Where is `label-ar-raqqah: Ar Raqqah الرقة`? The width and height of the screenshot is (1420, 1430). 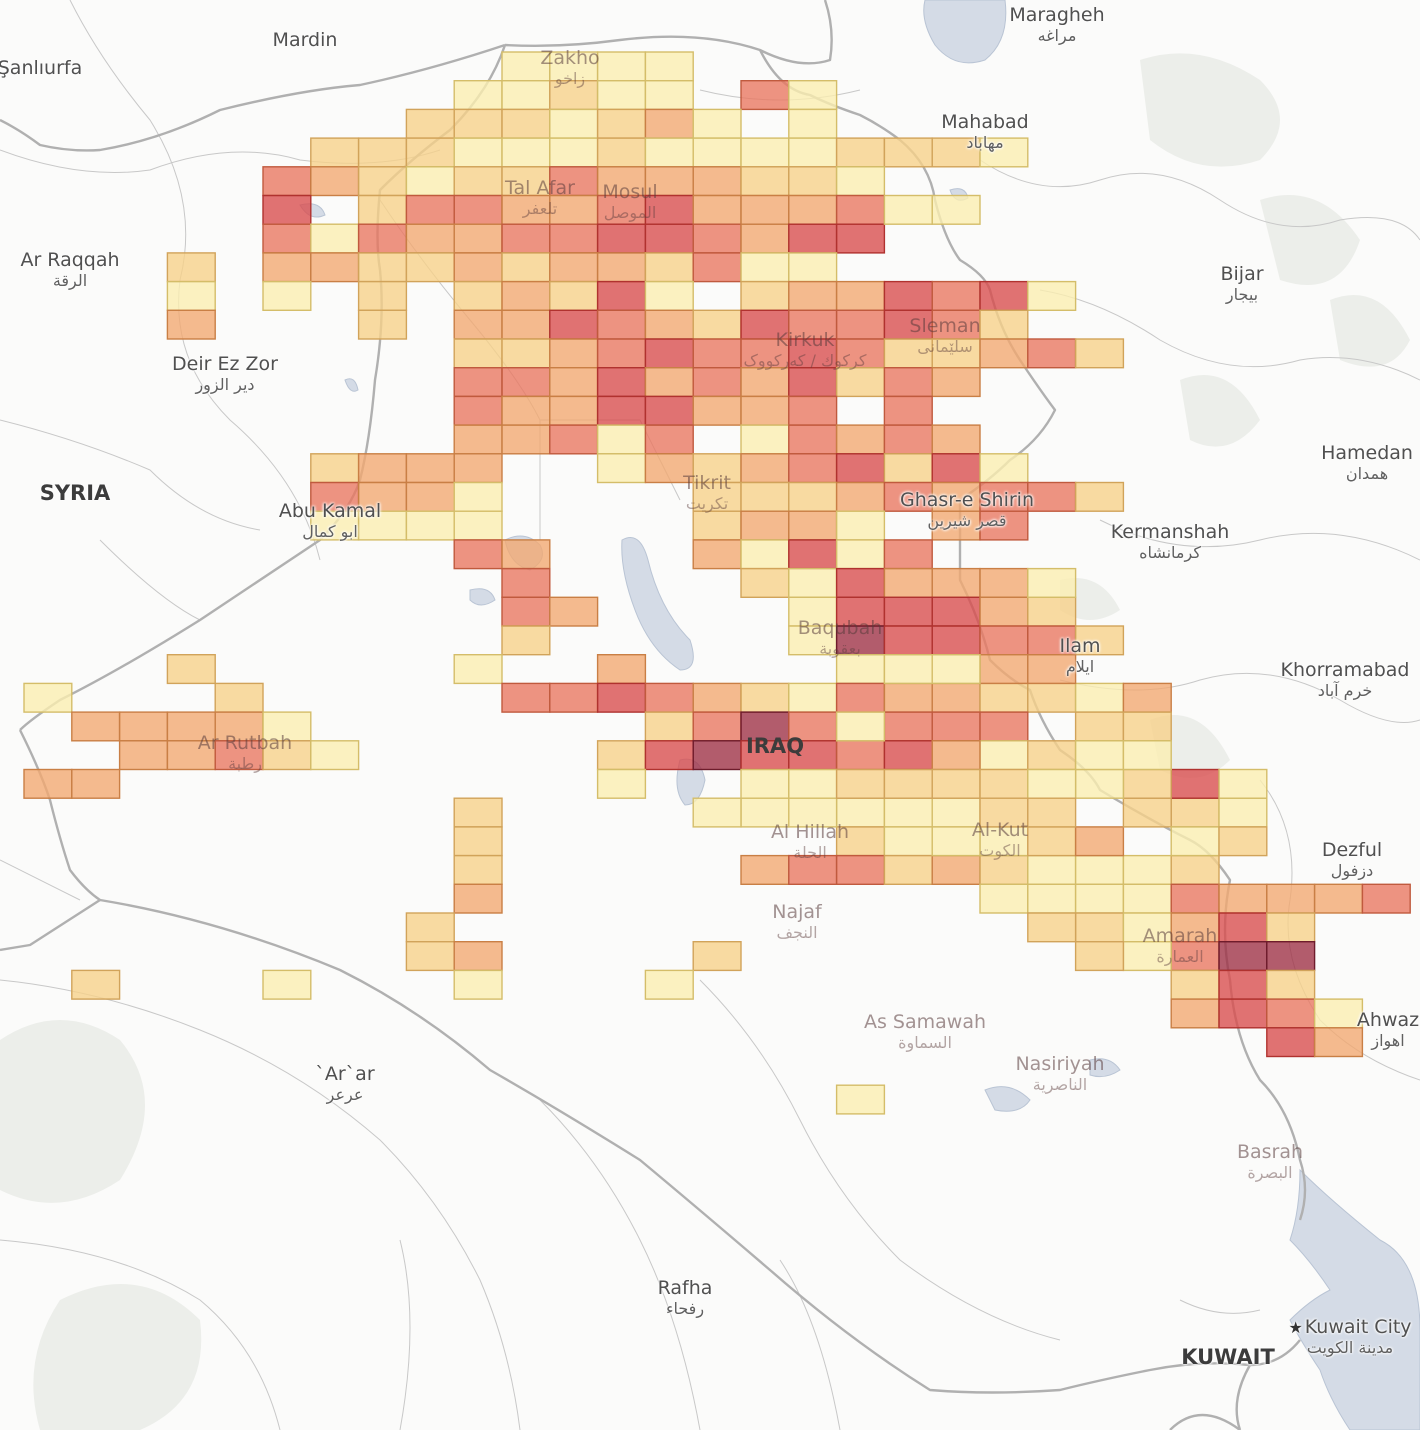
label-ar-raqqah: Ar Raqqah الرقة is located at coordinates (70, 269).